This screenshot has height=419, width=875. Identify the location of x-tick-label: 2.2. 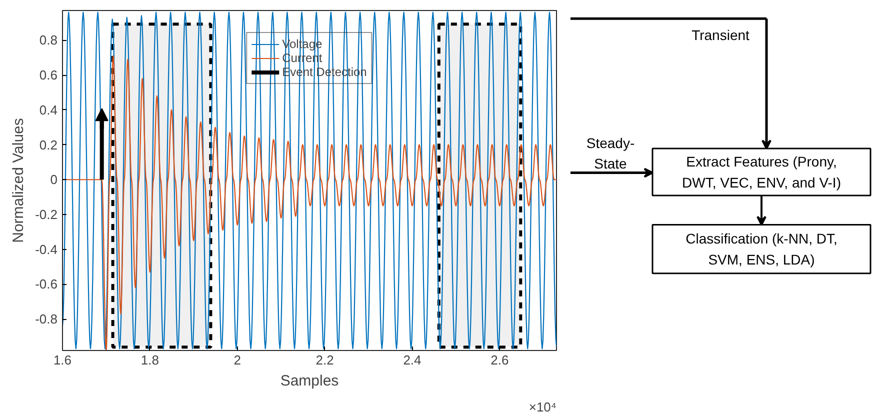
(325, 360).